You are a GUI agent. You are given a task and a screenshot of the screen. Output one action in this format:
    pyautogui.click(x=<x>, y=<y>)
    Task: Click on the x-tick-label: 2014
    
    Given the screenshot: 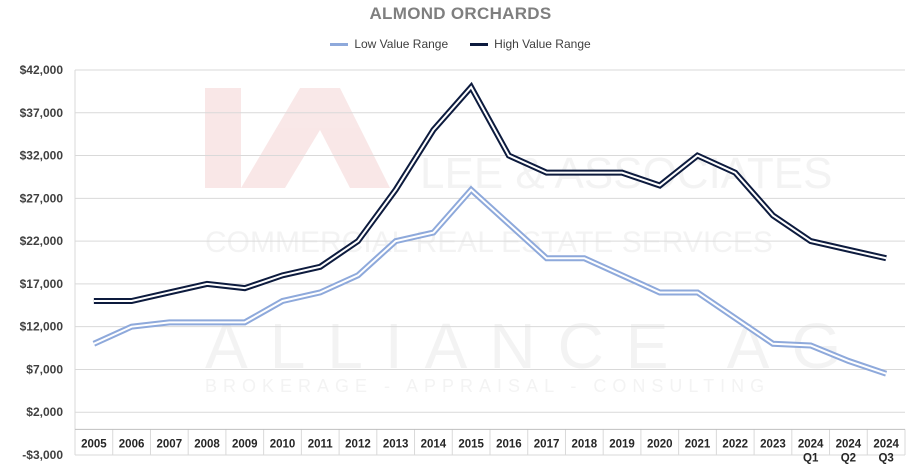 What is the action you would take?
    pyautogui.click(x=434, y=444)
    